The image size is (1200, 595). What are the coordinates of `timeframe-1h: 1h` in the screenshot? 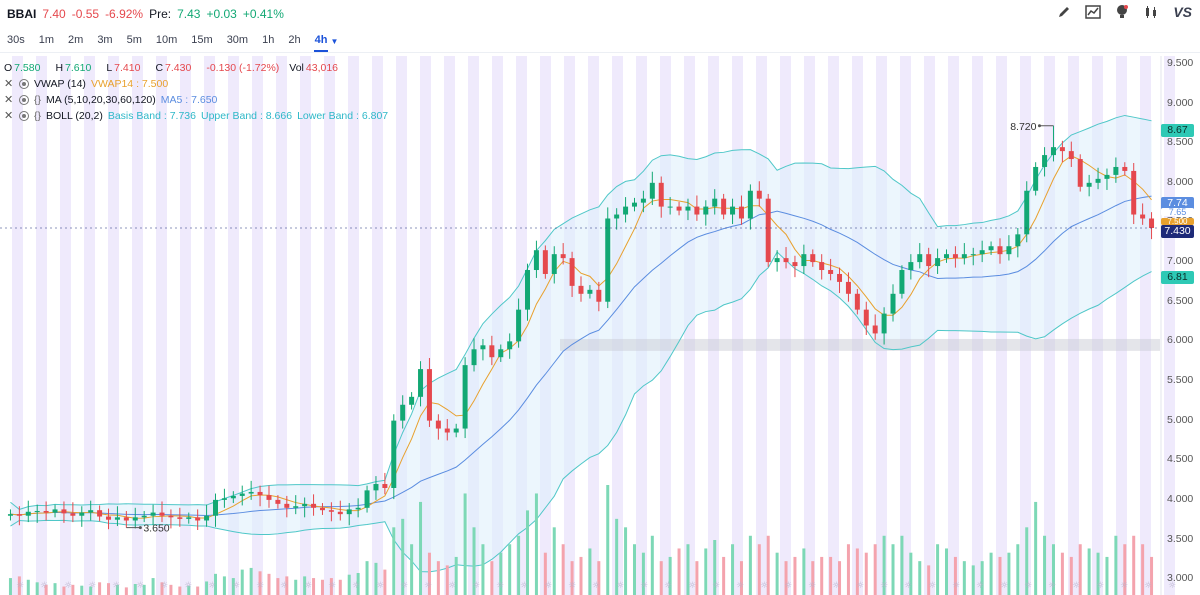 It's located at (268, 40).